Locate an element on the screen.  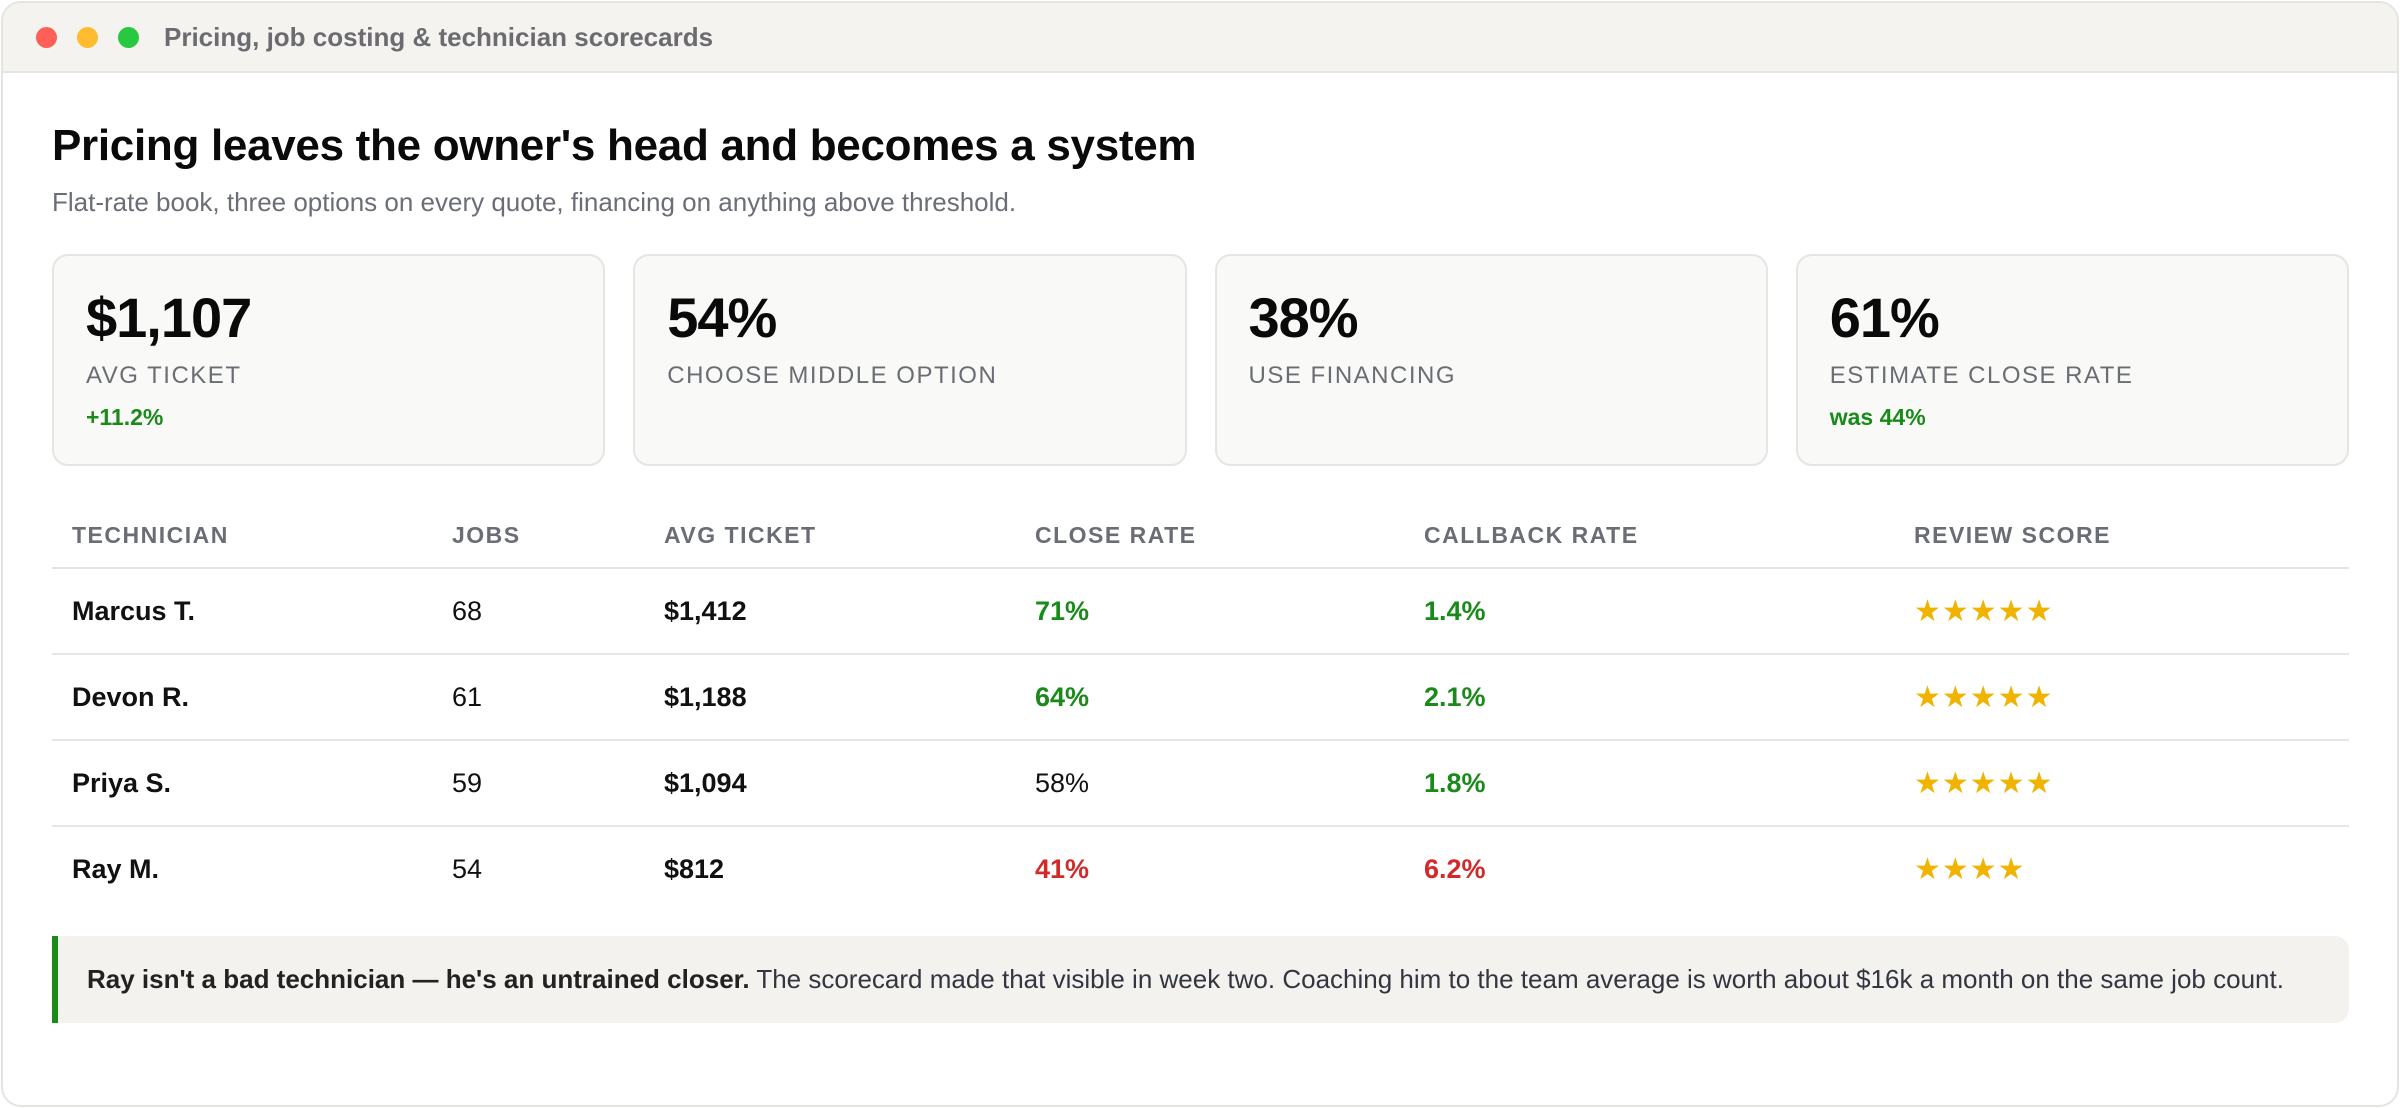
avg-ticket: $1,094 is located at coordinates (829, 783).